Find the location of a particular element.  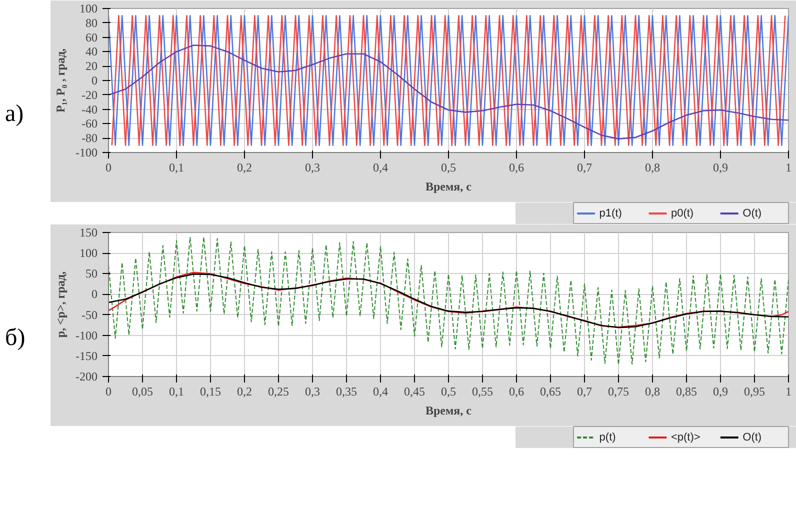

x-tick-label: 0,45 is located at coordinates (414, 391).